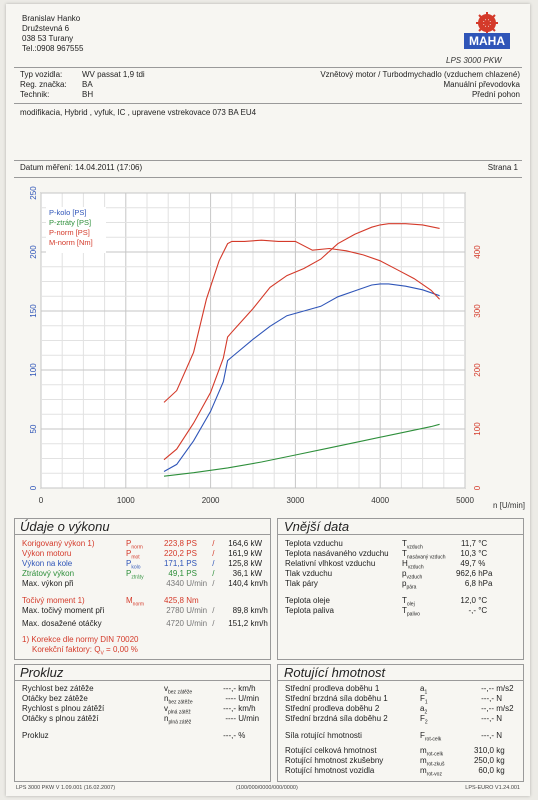  I want to click on rot-row-label: Rotující celková hmotnost, so click(331, 750).